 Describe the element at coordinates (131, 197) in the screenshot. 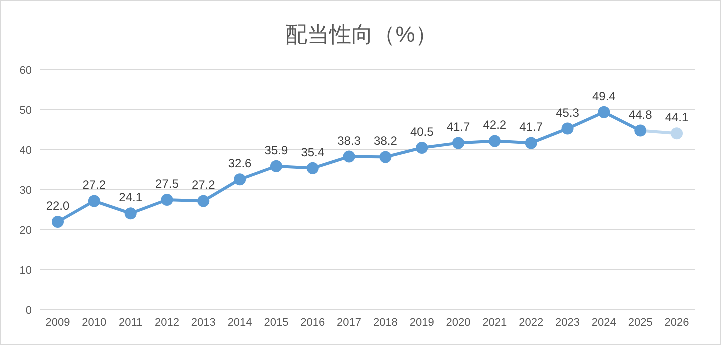

I see `data-label: 24.1` at that location.